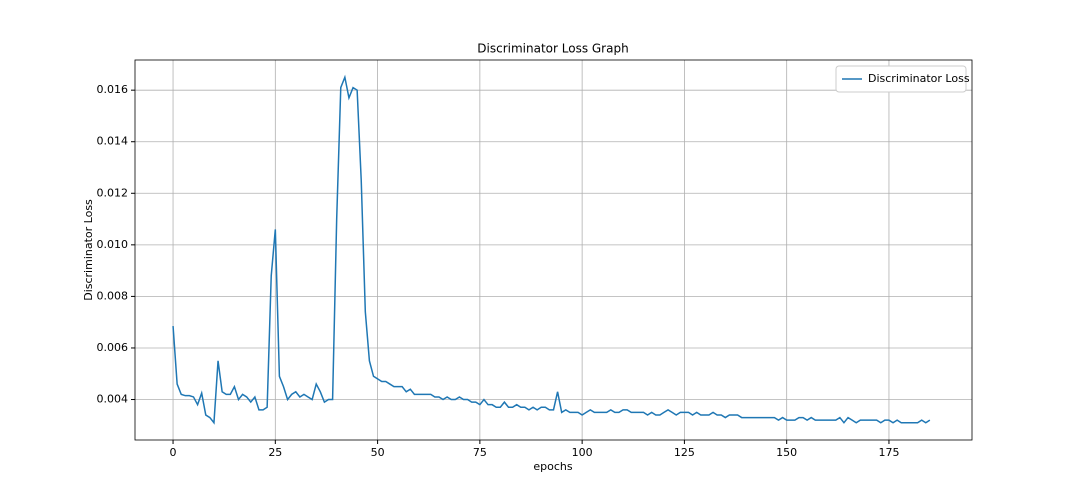 Image resolution: width=1080 pixels, height=504 pixels. I want to click on legend-box, so click(901, 79).